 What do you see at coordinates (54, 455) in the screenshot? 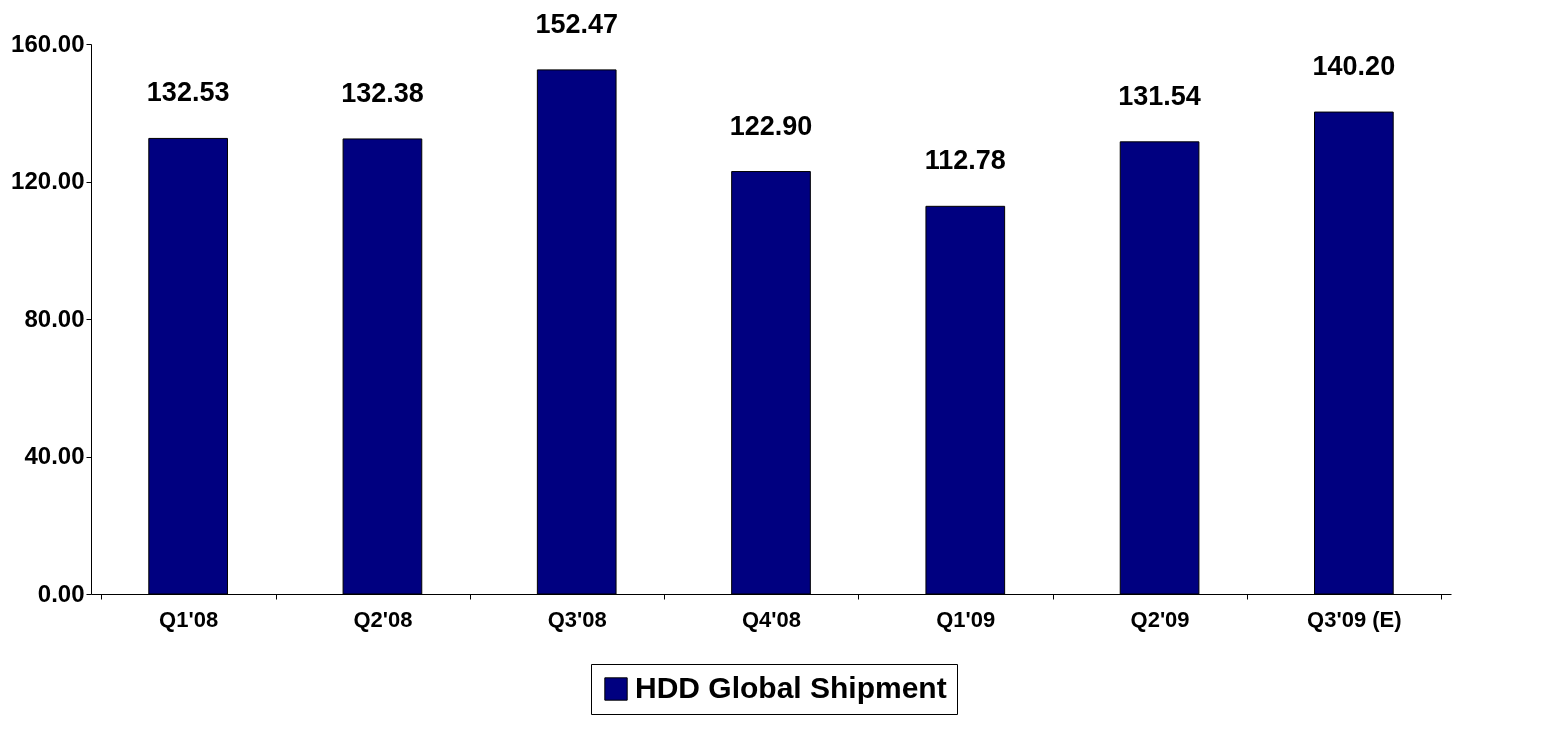
I see `y-tick-label: 40.00` at bounding box center [54, 455].